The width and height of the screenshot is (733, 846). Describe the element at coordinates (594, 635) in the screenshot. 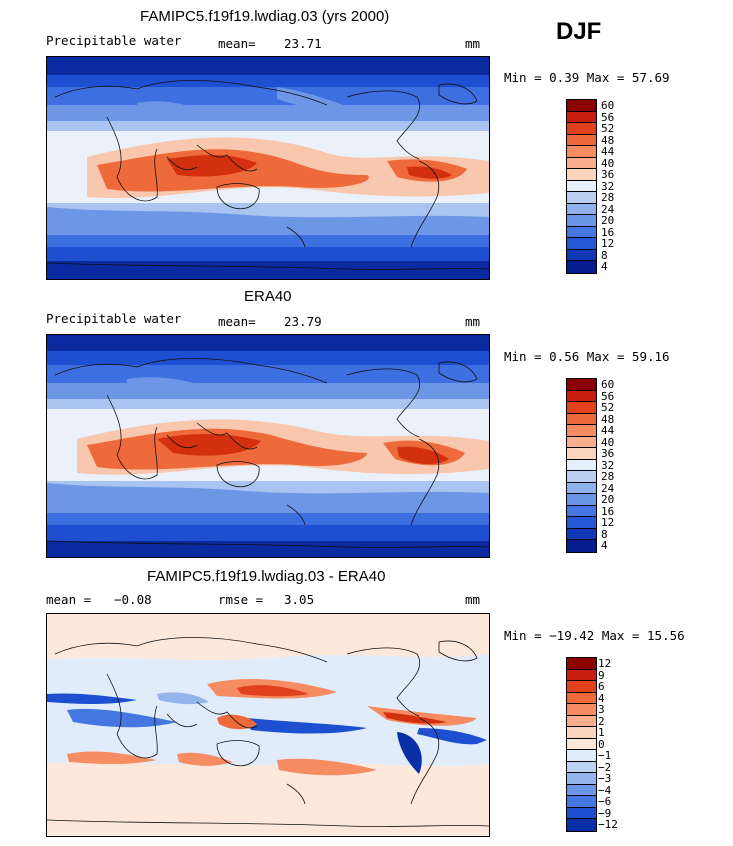

I see `panel-3-min-max: Min = −19.42 Max = 15.56` at that location.